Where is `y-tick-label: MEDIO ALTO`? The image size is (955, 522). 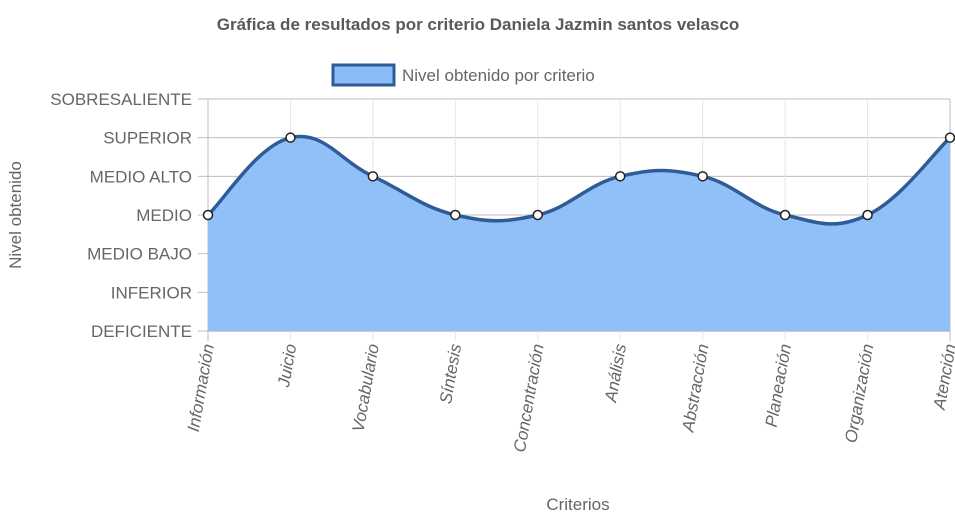
y-tick-label: MEDIO ALTO is located at coordinates (141, 176).